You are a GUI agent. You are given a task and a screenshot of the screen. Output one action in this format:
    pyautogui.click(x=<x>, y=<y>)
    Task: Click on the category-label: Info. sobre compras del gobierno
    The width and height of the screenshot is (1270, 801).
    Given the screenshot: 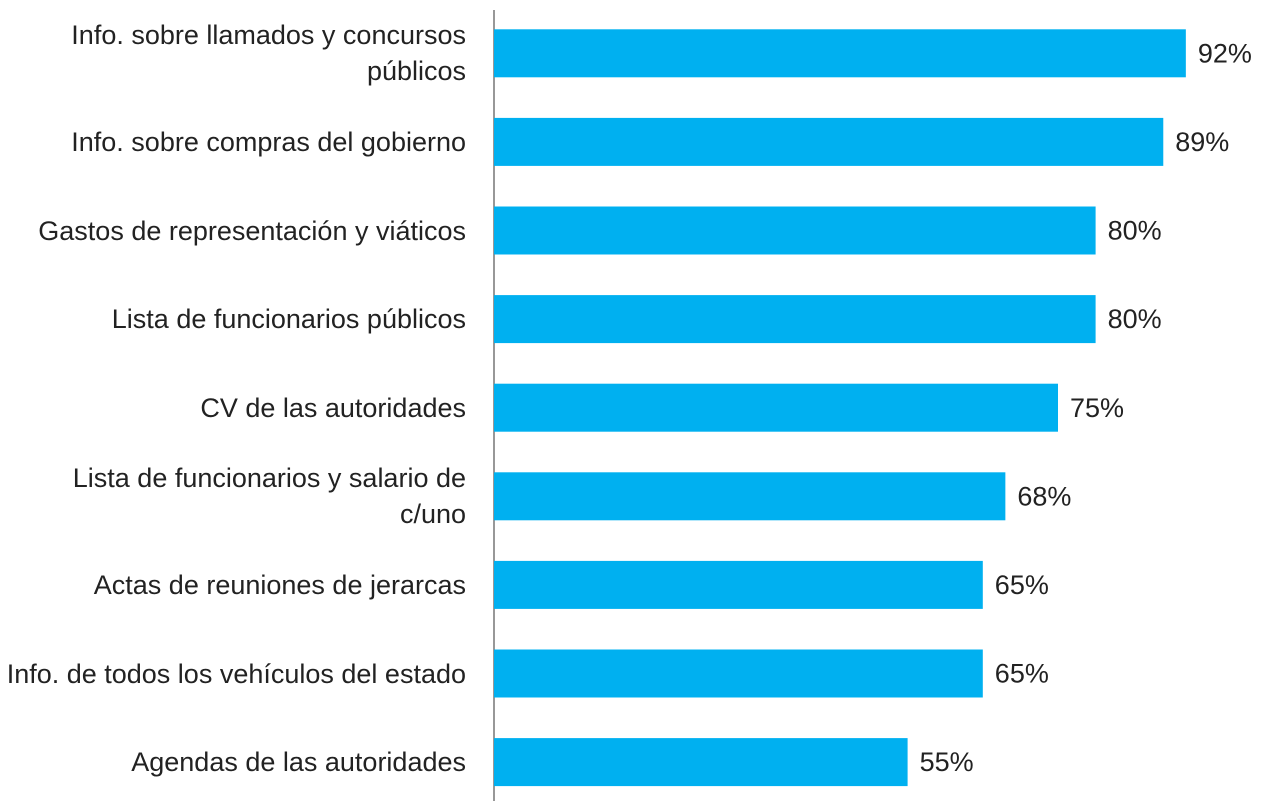 What is the action you would take?
    pyautogui.click(x=268, y=141)
    